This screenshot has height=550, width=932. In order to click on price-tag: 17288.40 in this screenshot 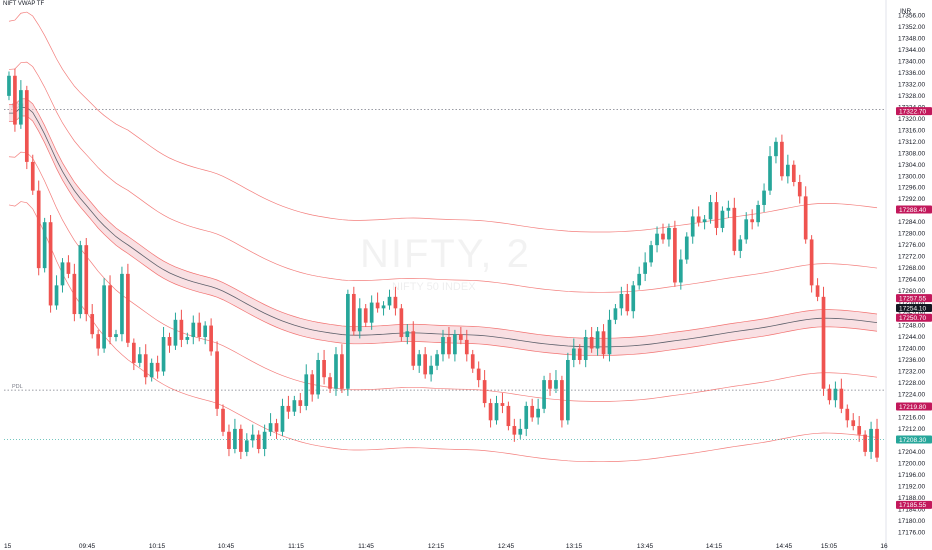, I will do `click(914, 209)`.